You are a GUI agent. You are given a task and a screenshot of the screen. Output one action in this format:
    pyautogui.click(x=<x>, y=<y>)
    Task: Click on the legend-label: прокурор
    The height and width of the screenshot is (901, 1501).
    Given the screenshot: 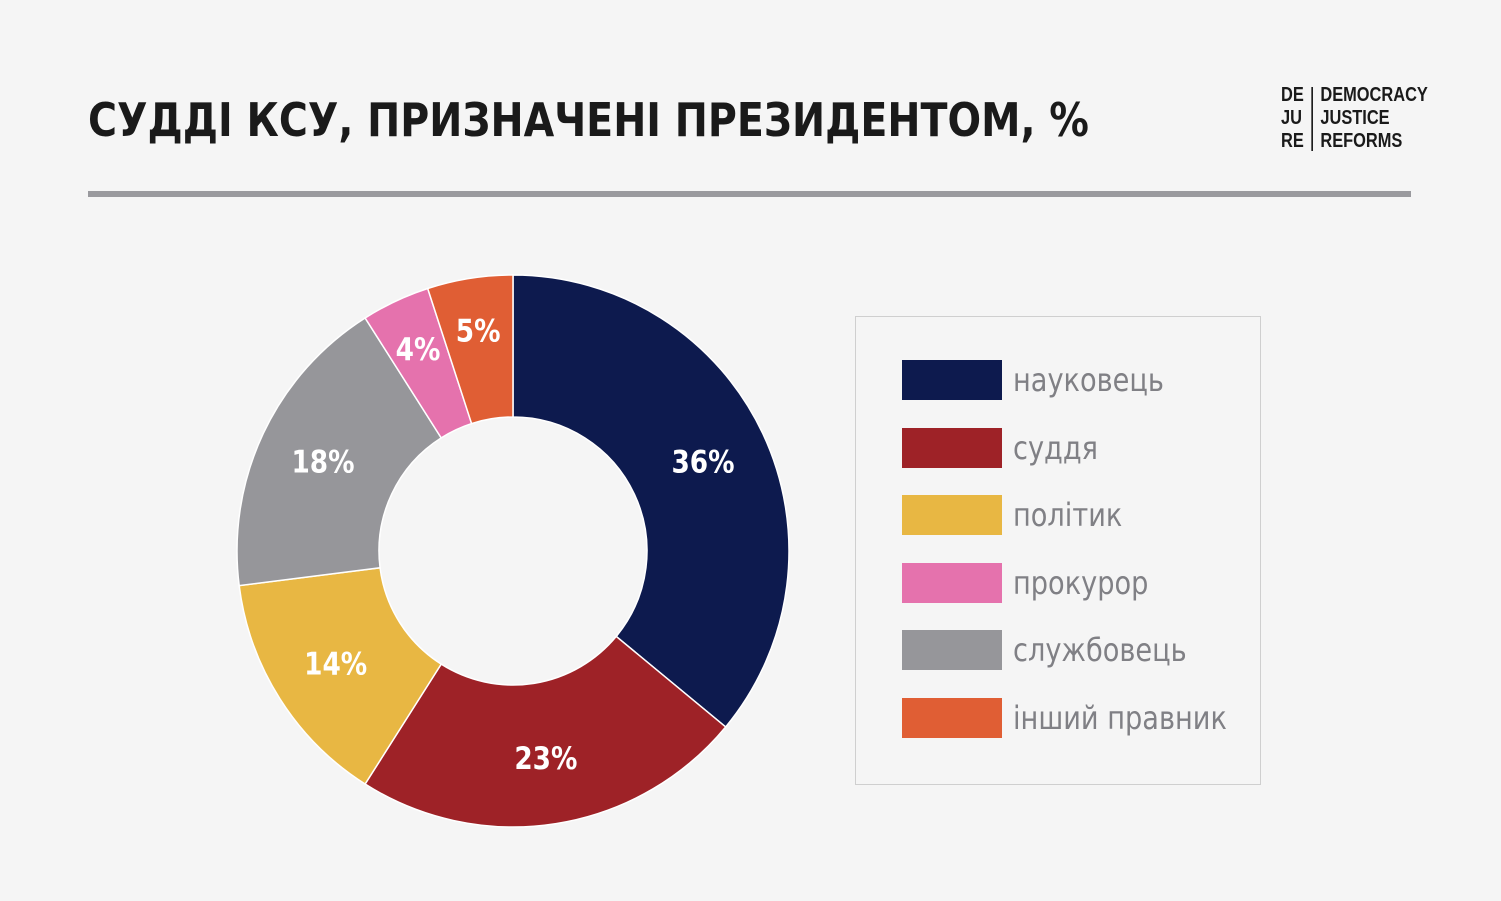 What is the action you would take?
    pyautogui.click(x=1081, y=582)
    